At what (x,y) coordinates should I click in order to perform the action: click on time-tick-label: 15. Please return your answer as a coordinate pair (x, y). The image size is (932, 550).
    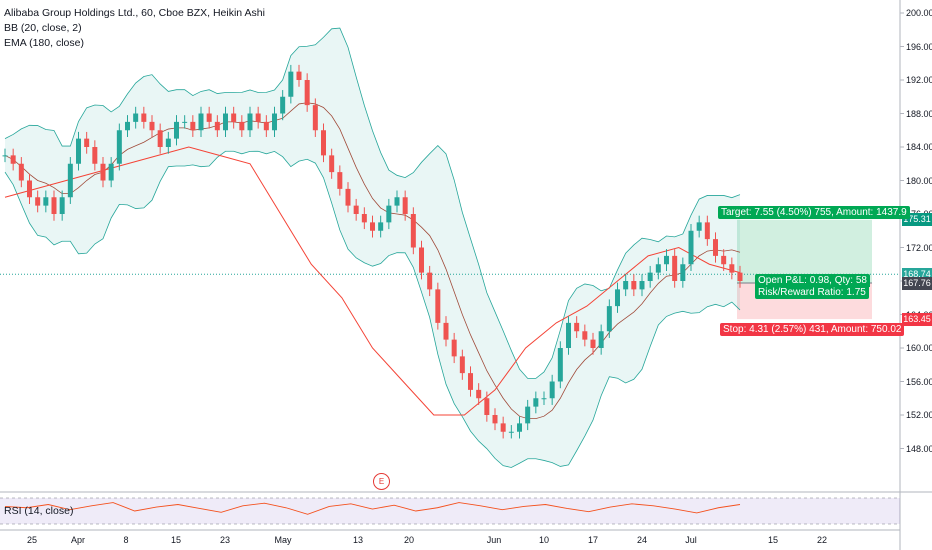
    Looking at the image, I should click on (176, 540).